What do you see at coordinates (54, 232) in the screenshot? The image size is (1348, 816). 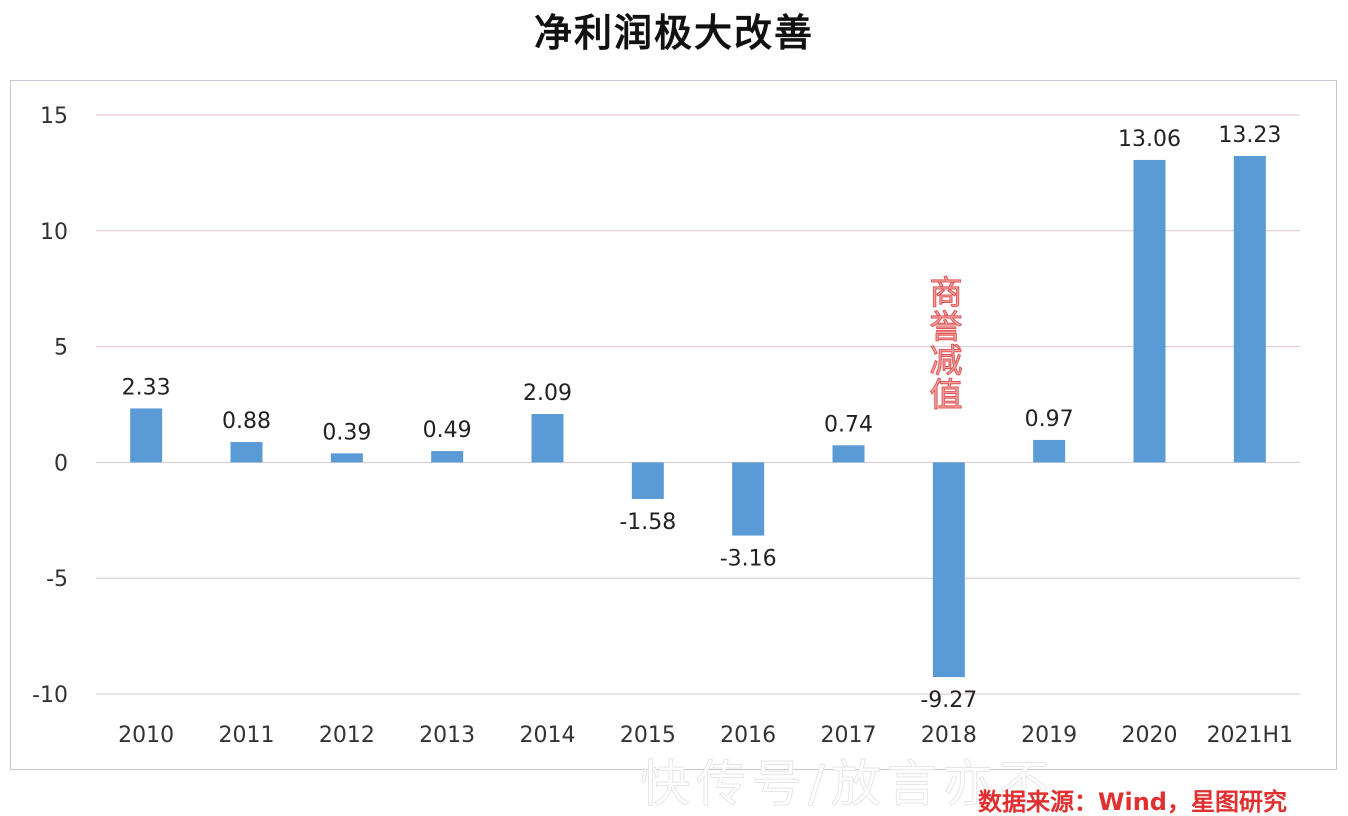 I see `y-tick-label: 10` at bounding box center [54, 232].